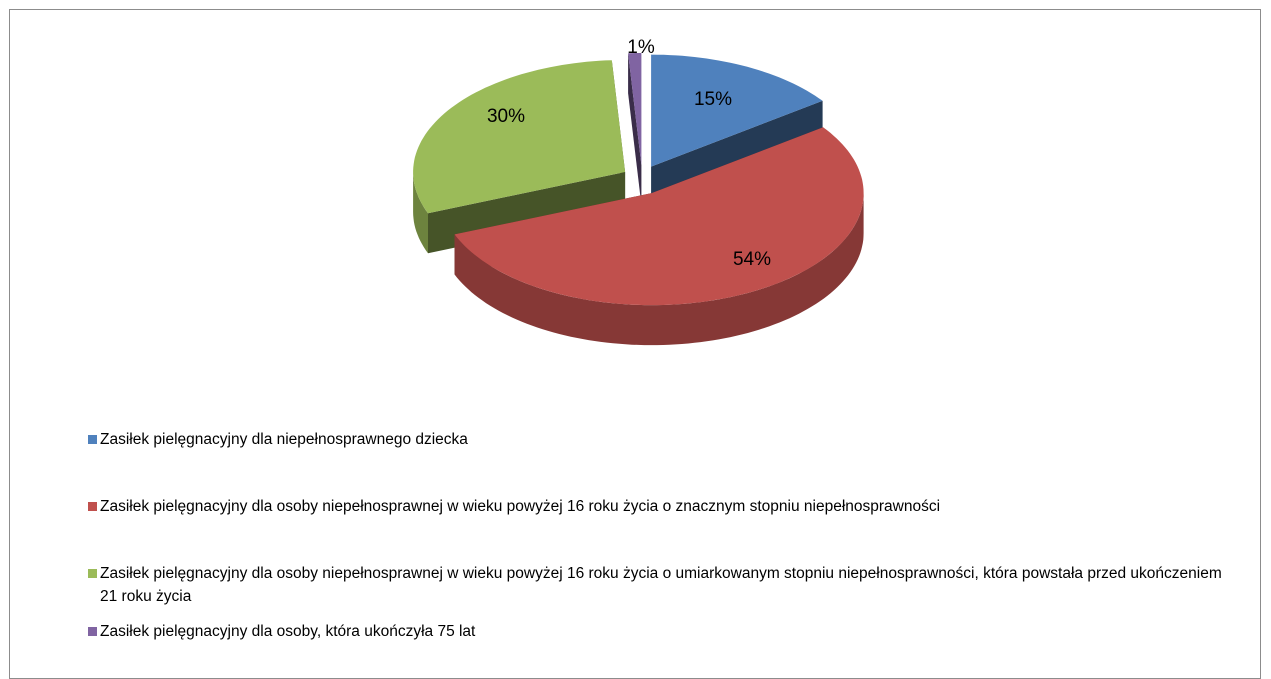 The width and height of the screenshot is (1271, 679). Describe the element at coordinates (713, 99) in the screenshot. I see `data-label: 15%` at that location.